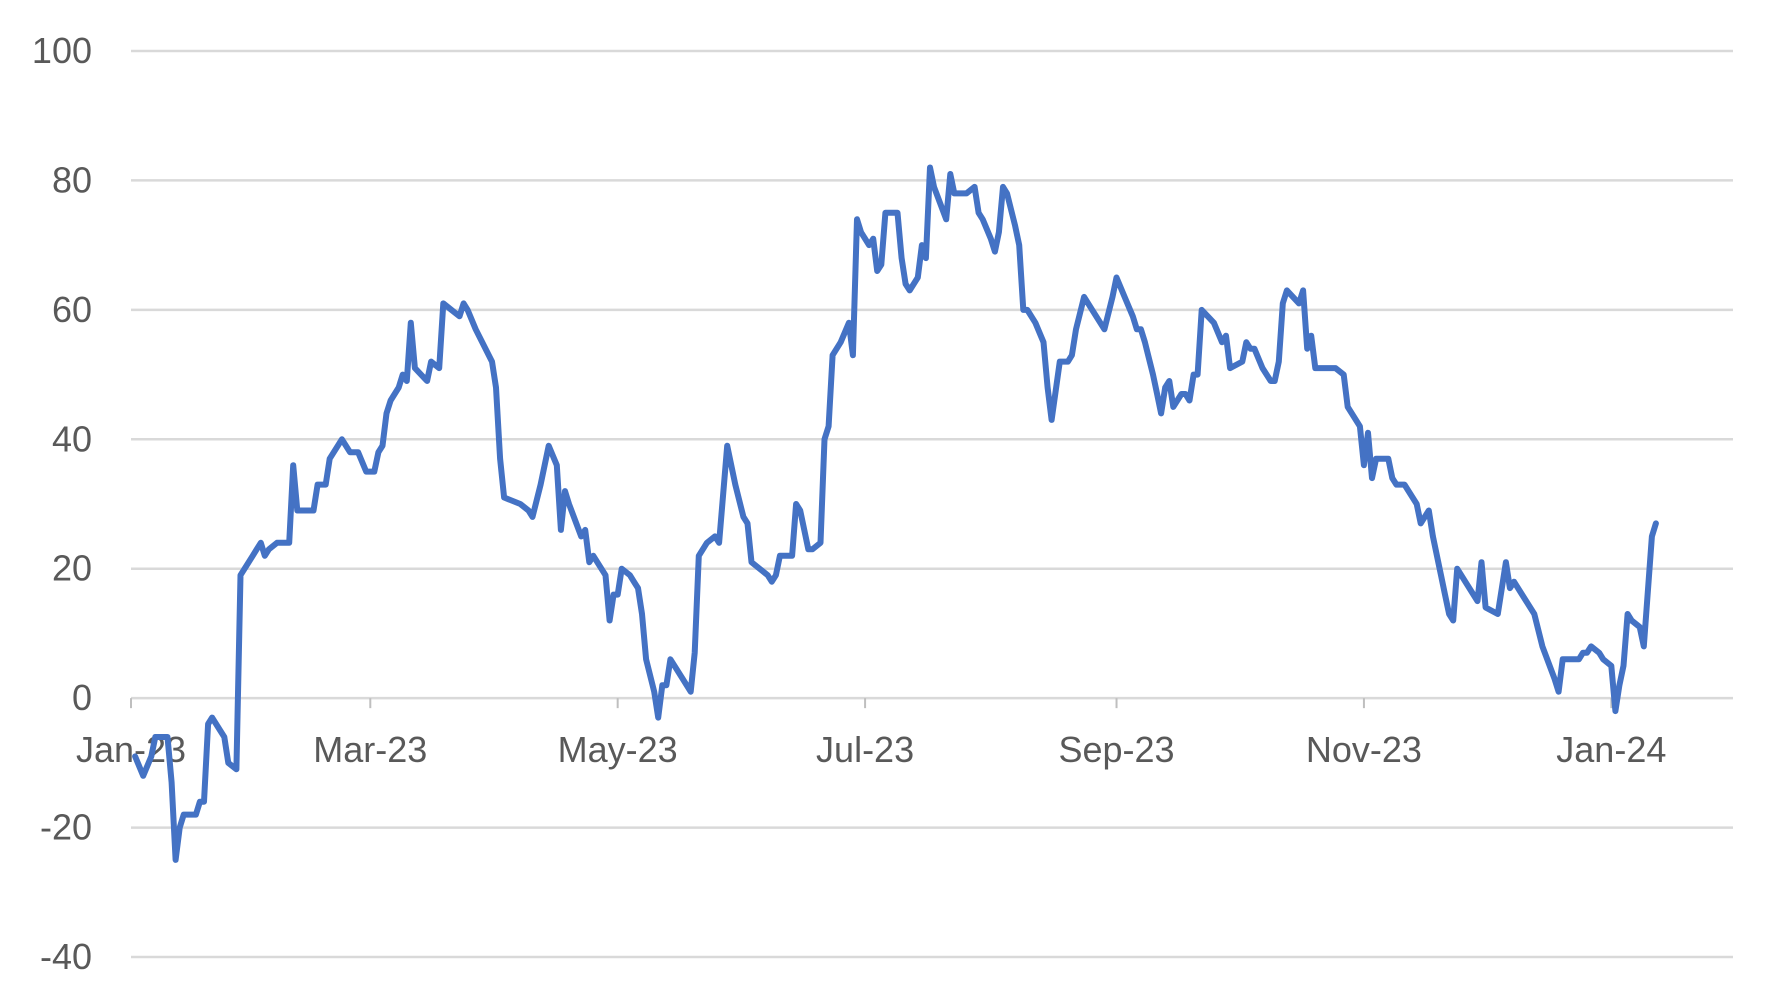 The width and height of the screenshot is (1768, 999). Describe the element at coordinates (1364, 749) in the screenshot. I see `x-tick-label: Nov-23` at that location.